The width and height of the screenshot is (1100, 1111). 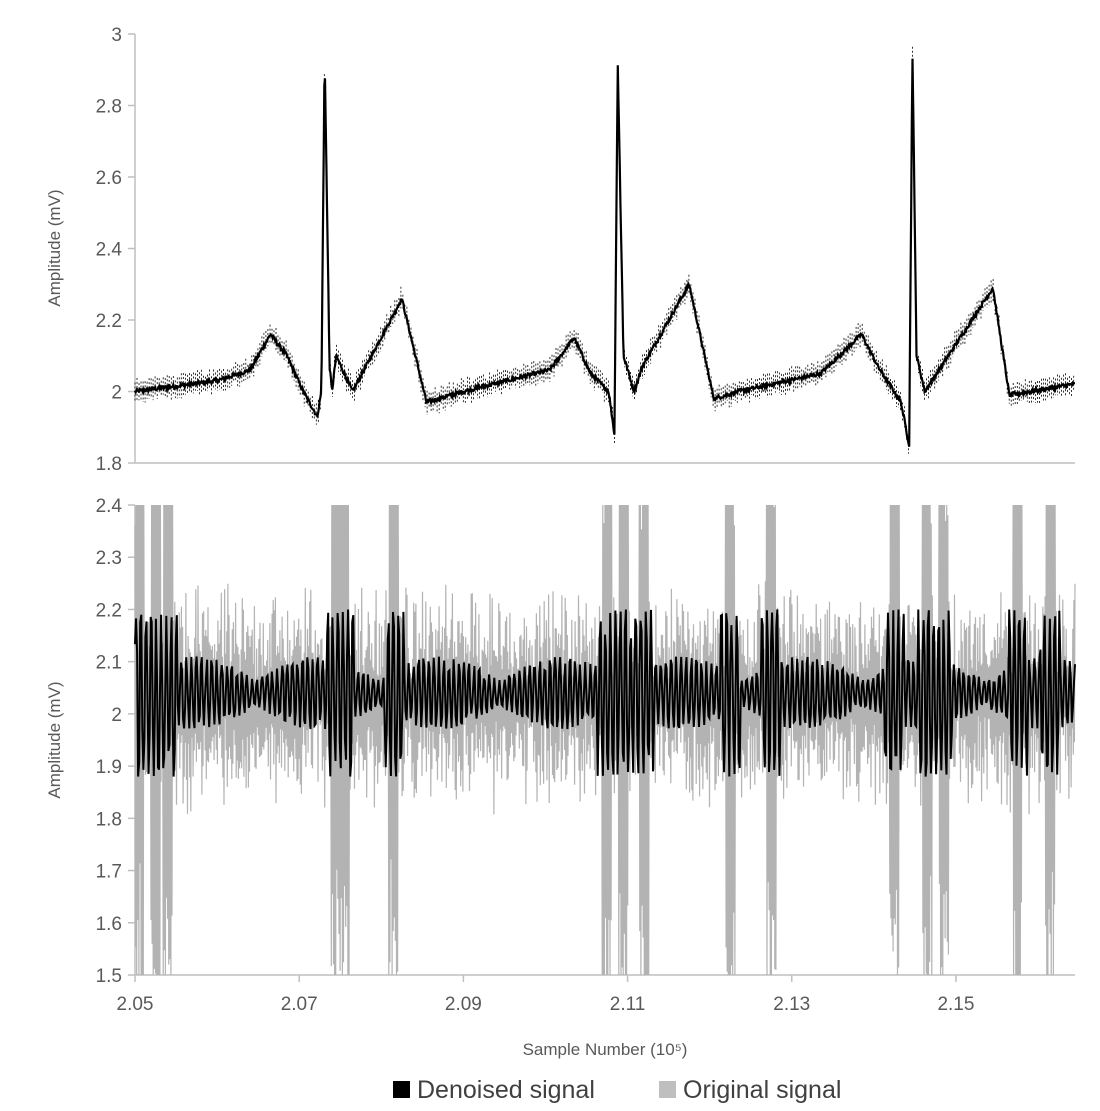 What do you see at coordinates (135, 1004) in the screenshot?
I see `x-tick-label: 2.05` at bounding box center [135, 1004].